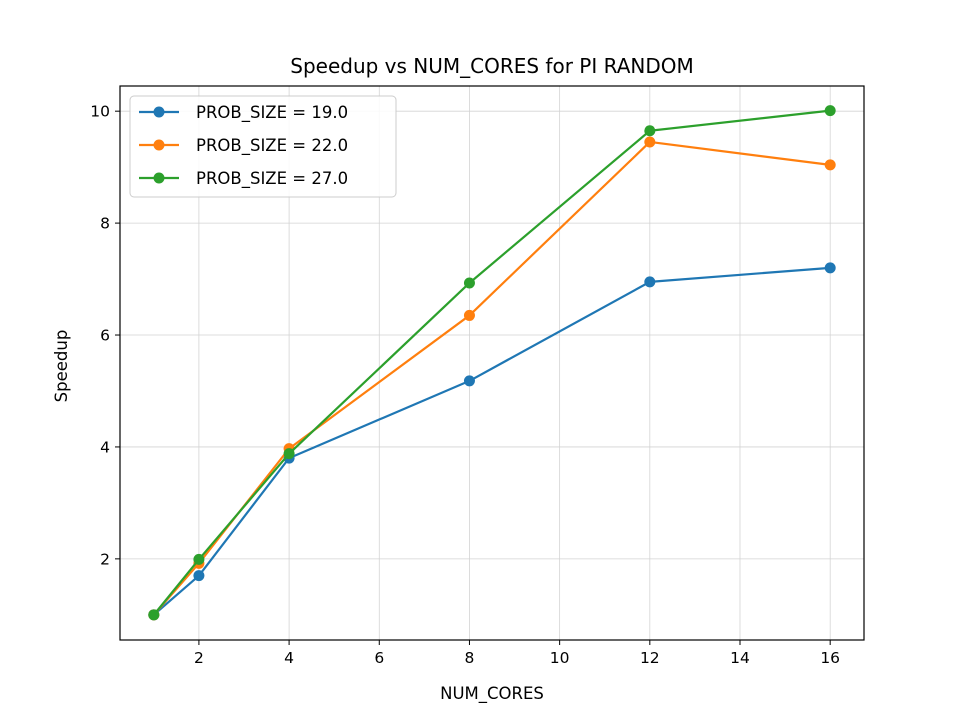  Describe the element at coordinates (105, 559) in the screenshot. I see `y-tick-label: 2` at that location.